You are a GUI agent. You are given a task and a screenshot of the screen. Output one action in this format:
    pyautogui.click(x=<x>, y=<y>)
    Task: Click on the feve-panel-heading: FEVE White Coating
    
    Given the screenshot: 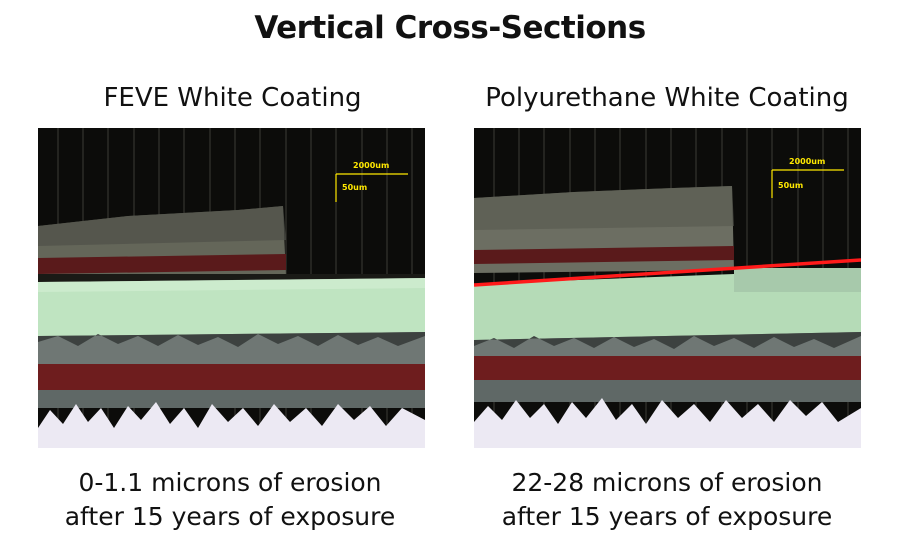 What is the action you would take?
    pyautogui.click(x=232, y=98)
    